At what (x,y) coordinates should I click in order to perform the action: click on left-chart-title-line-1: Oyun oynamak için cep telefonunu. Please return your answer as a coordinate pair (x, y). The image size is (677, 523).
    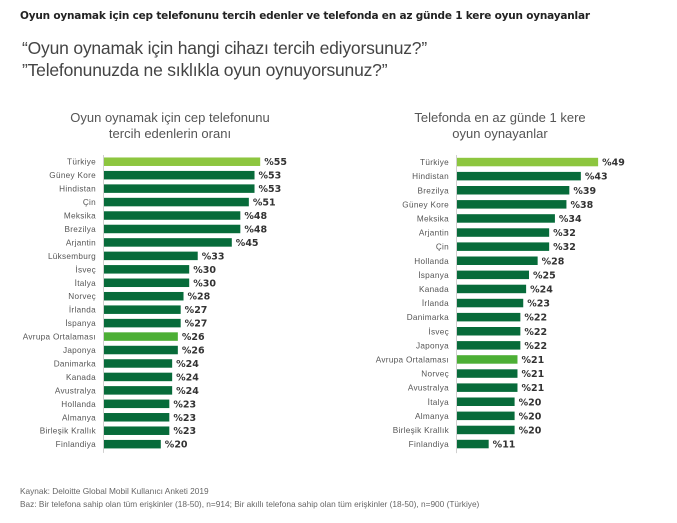
    Looking at the image, I should click on (170, 117).